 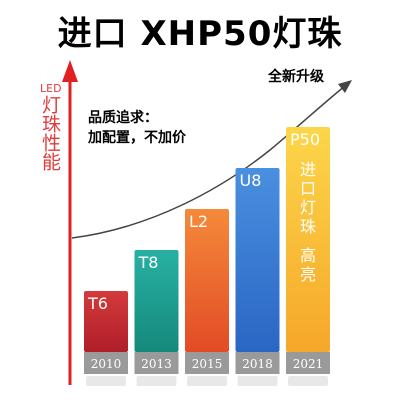 What do you see at coordinates (207, 280) in the screenshot?
I see `bar-l2` at bounding box center [207, 280].